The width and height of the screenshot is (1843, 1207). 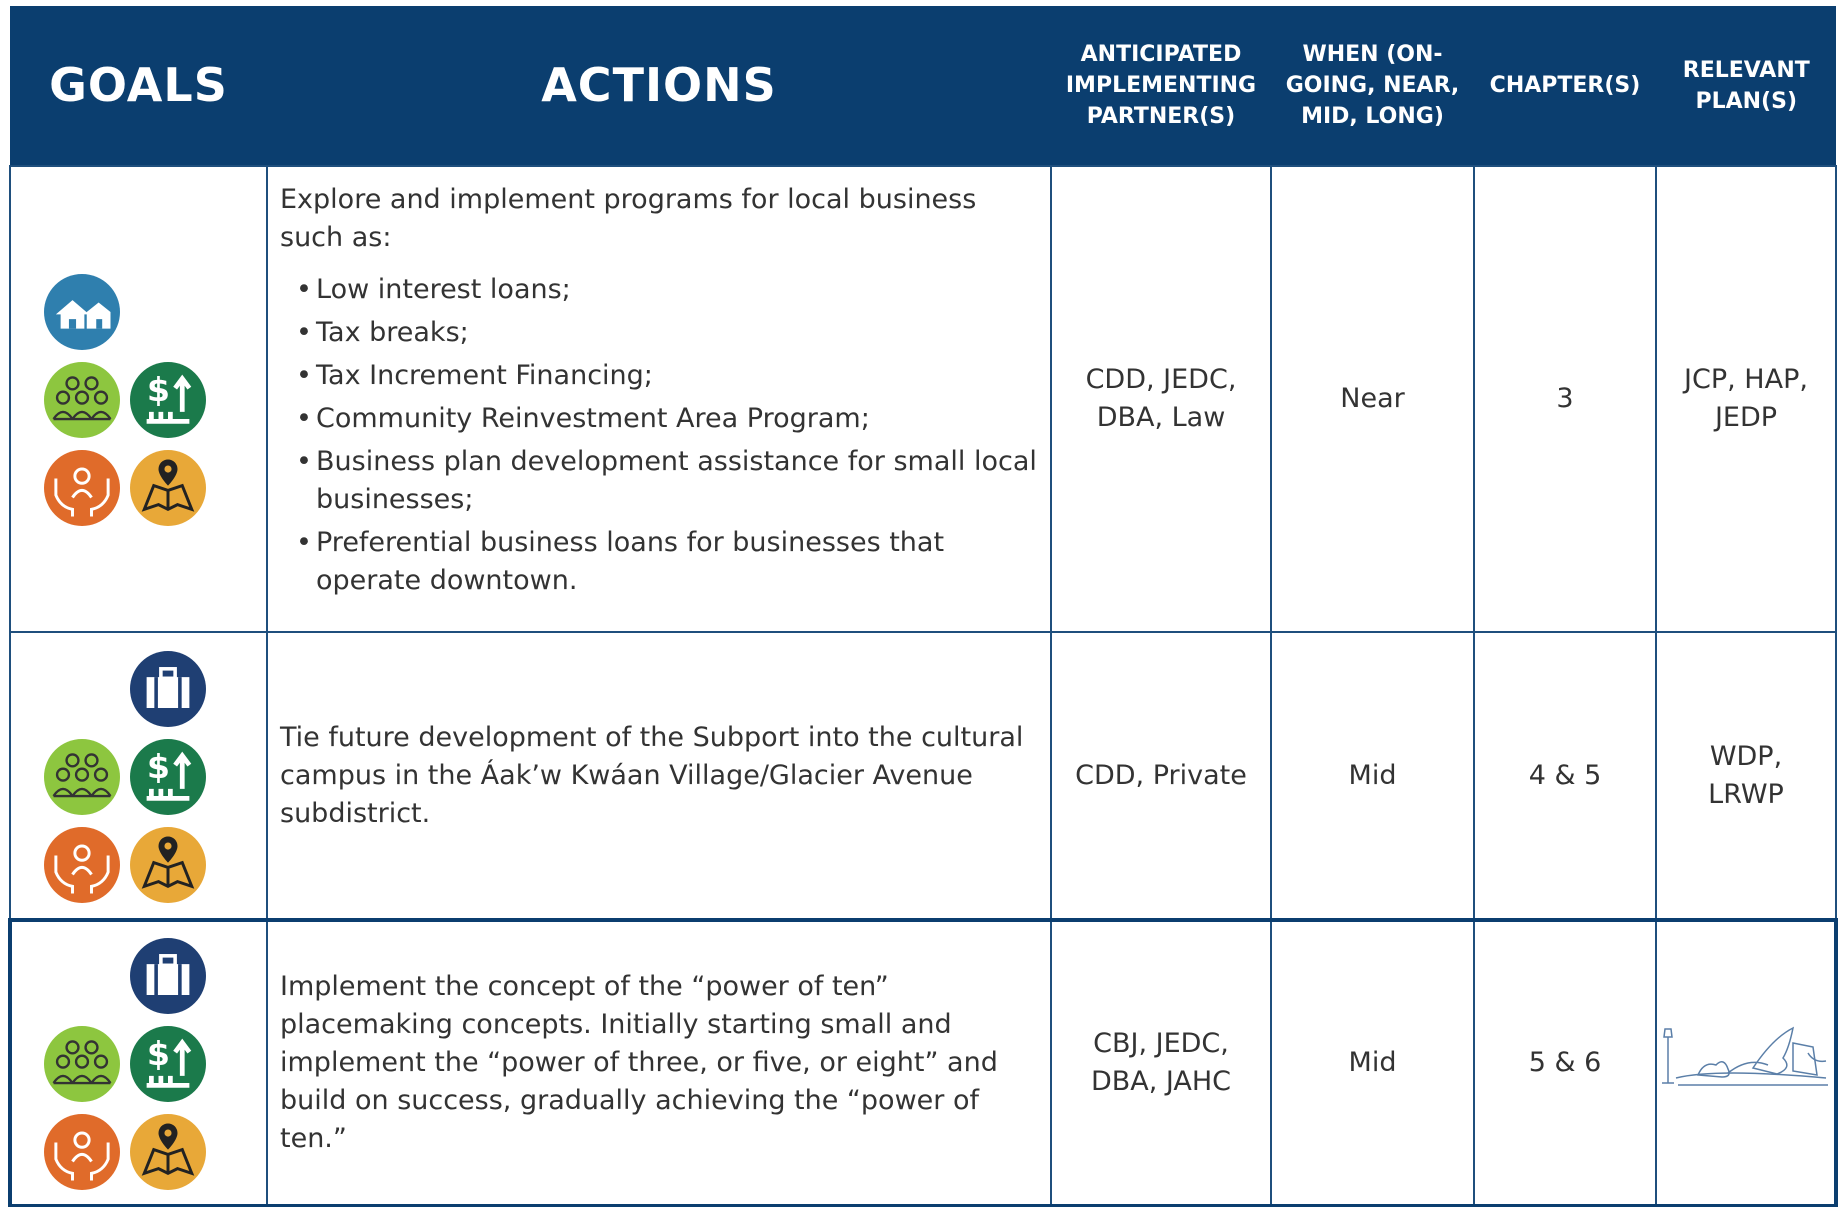 What do you see at coordinates (1161, 1063) in the screenshot?
I see `partners-cell: CBJ, JEDC, DBA, JAHC` at bounding box center [1161, 1063].